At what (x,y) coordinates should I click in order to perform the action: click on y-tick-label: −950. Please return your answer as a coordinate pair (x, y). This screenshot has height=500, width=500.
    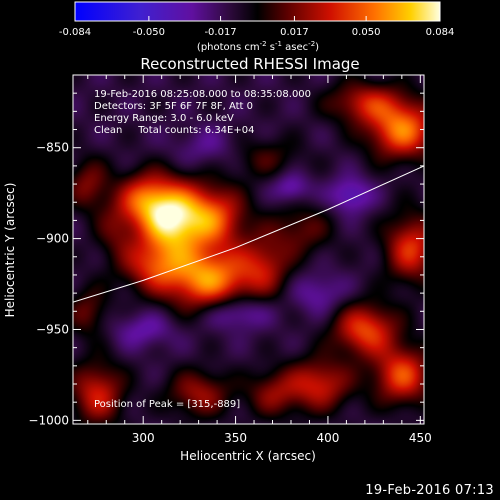
    Looking at the image, I should click on (52, 329).